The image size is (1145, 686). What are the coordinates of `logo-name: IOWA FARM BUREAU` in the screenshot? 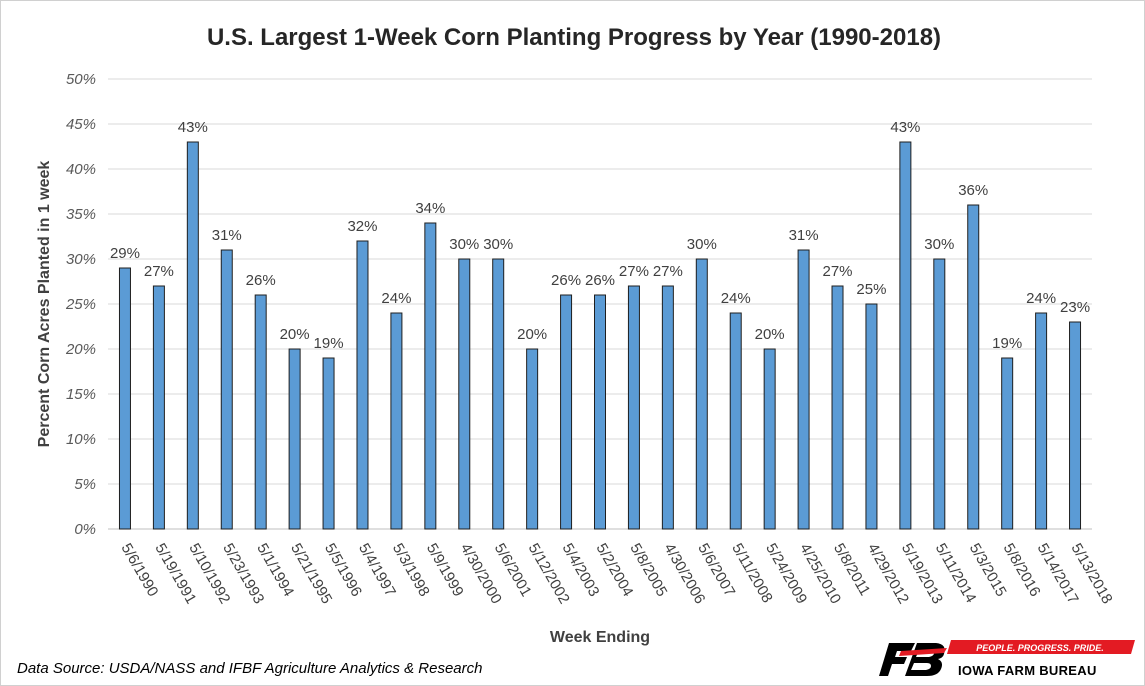 It's located at (1027, 670).